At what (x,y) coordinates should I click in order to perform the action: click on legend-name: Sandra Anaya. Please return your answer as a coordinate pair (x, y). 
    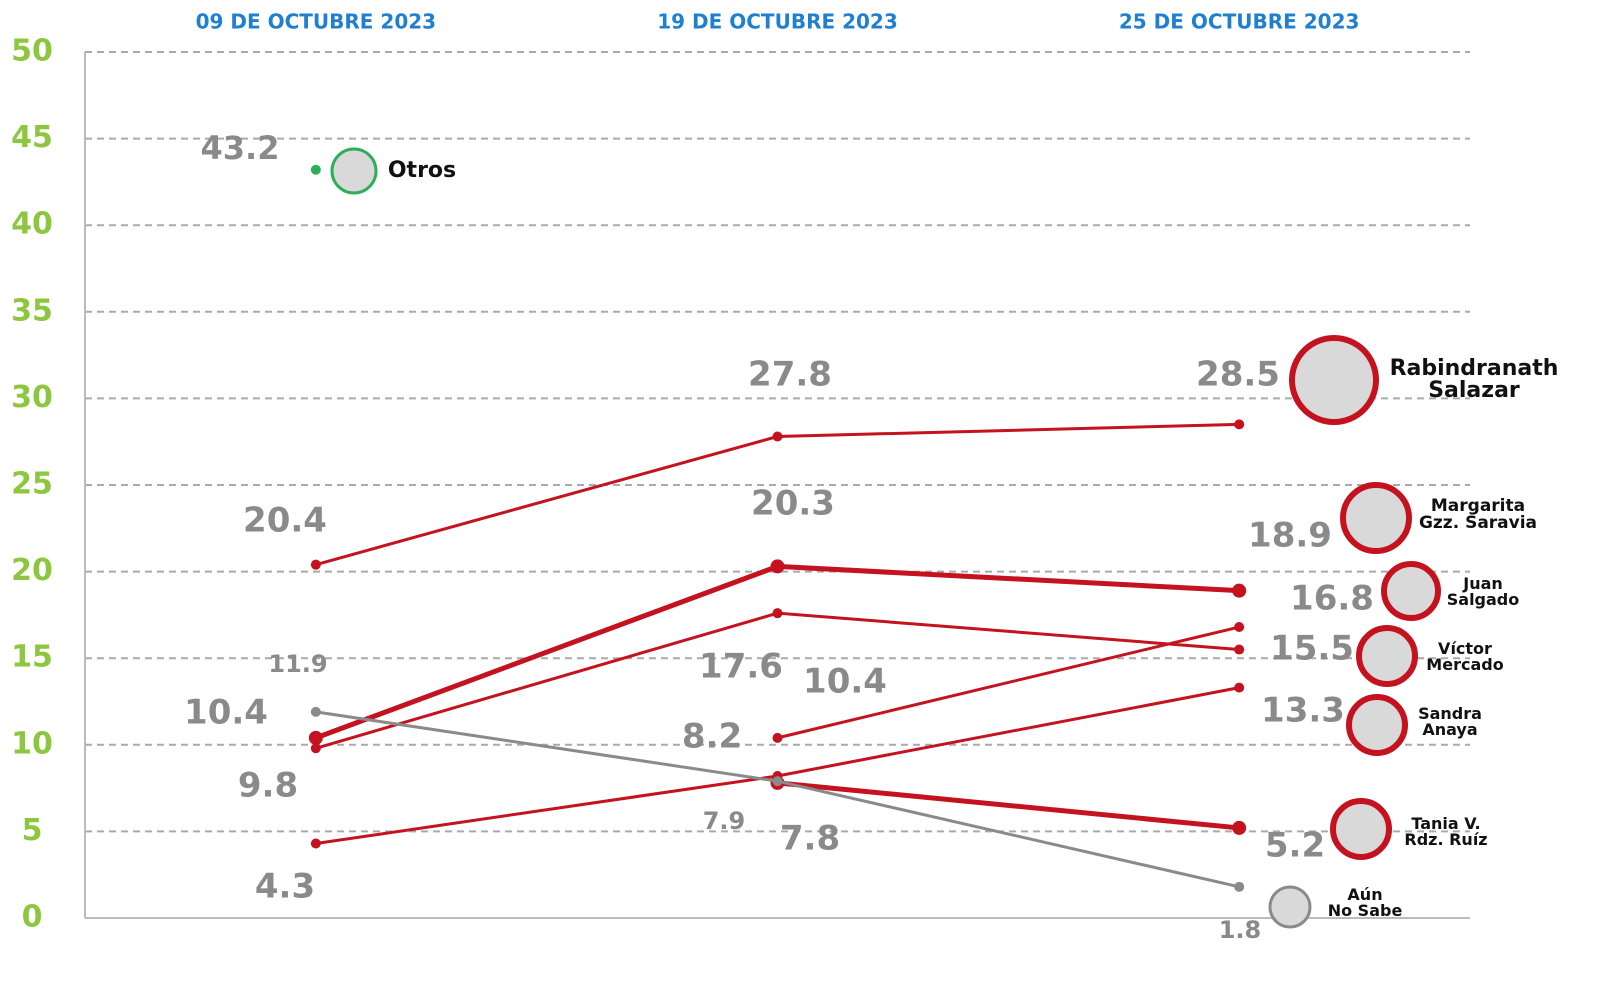
    Looking at the image, I should click on (1450, 721).